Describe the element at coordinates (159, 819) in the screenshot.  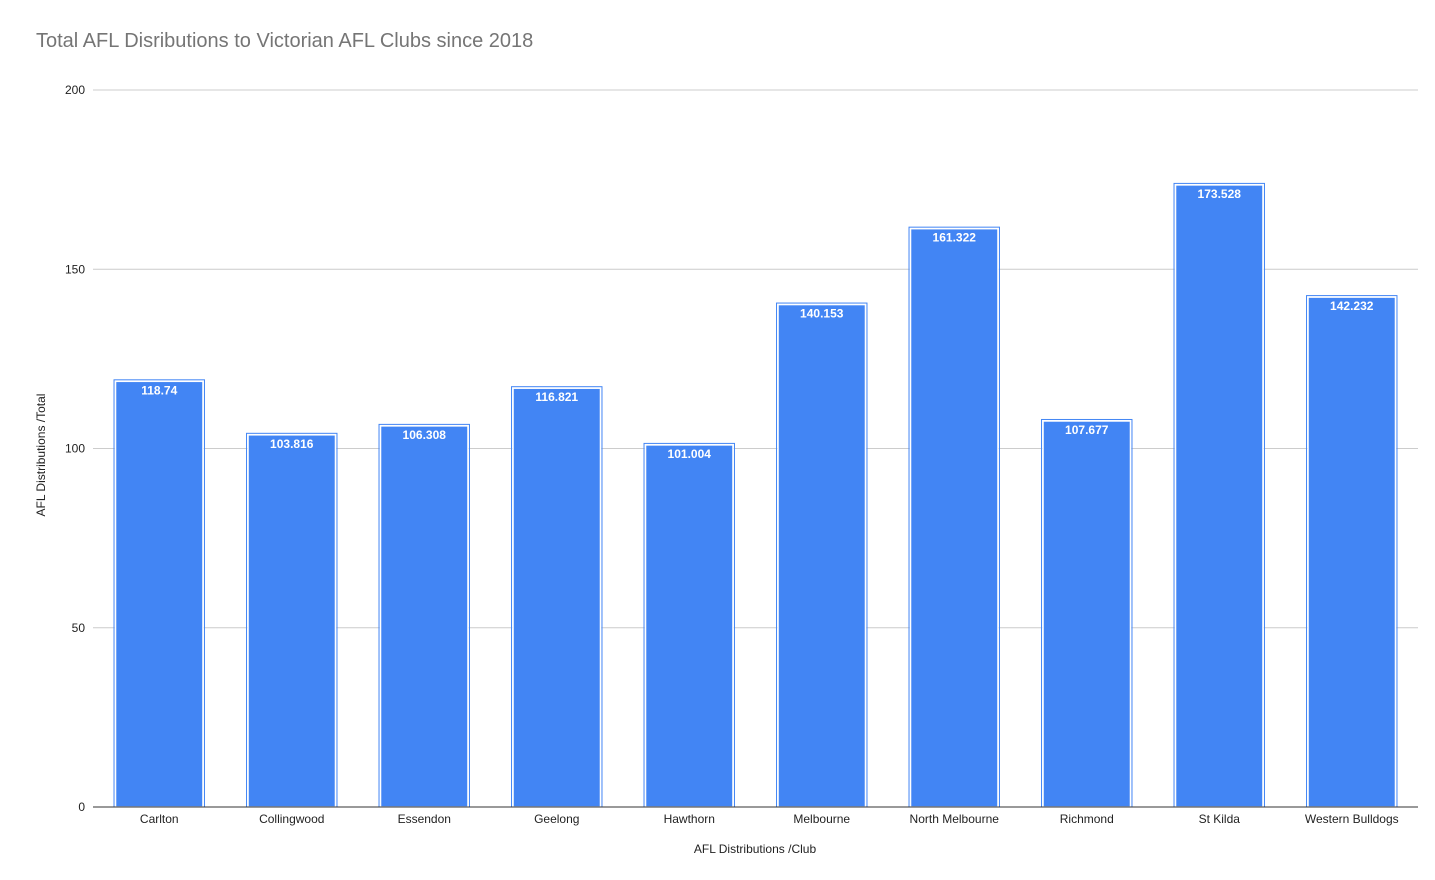
I see `x-tick-label: Carlton` at that location.